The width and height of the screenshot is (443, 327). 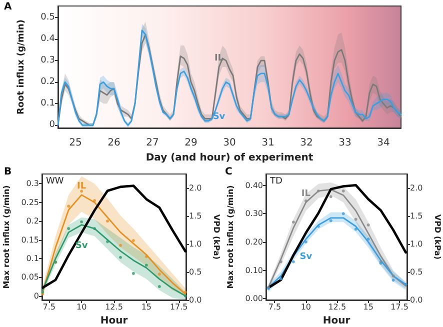 What do you see at coordinates (114, 143) in the screenshot?
I see `x-tick-label: 26` at bounding box center [114, 143].